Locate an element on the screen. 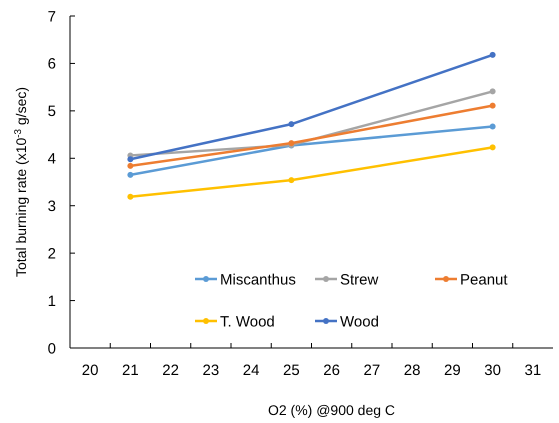 This screenshot has width=559, height=423. x-tick-label: 23 is located at coordinates (211, 370).